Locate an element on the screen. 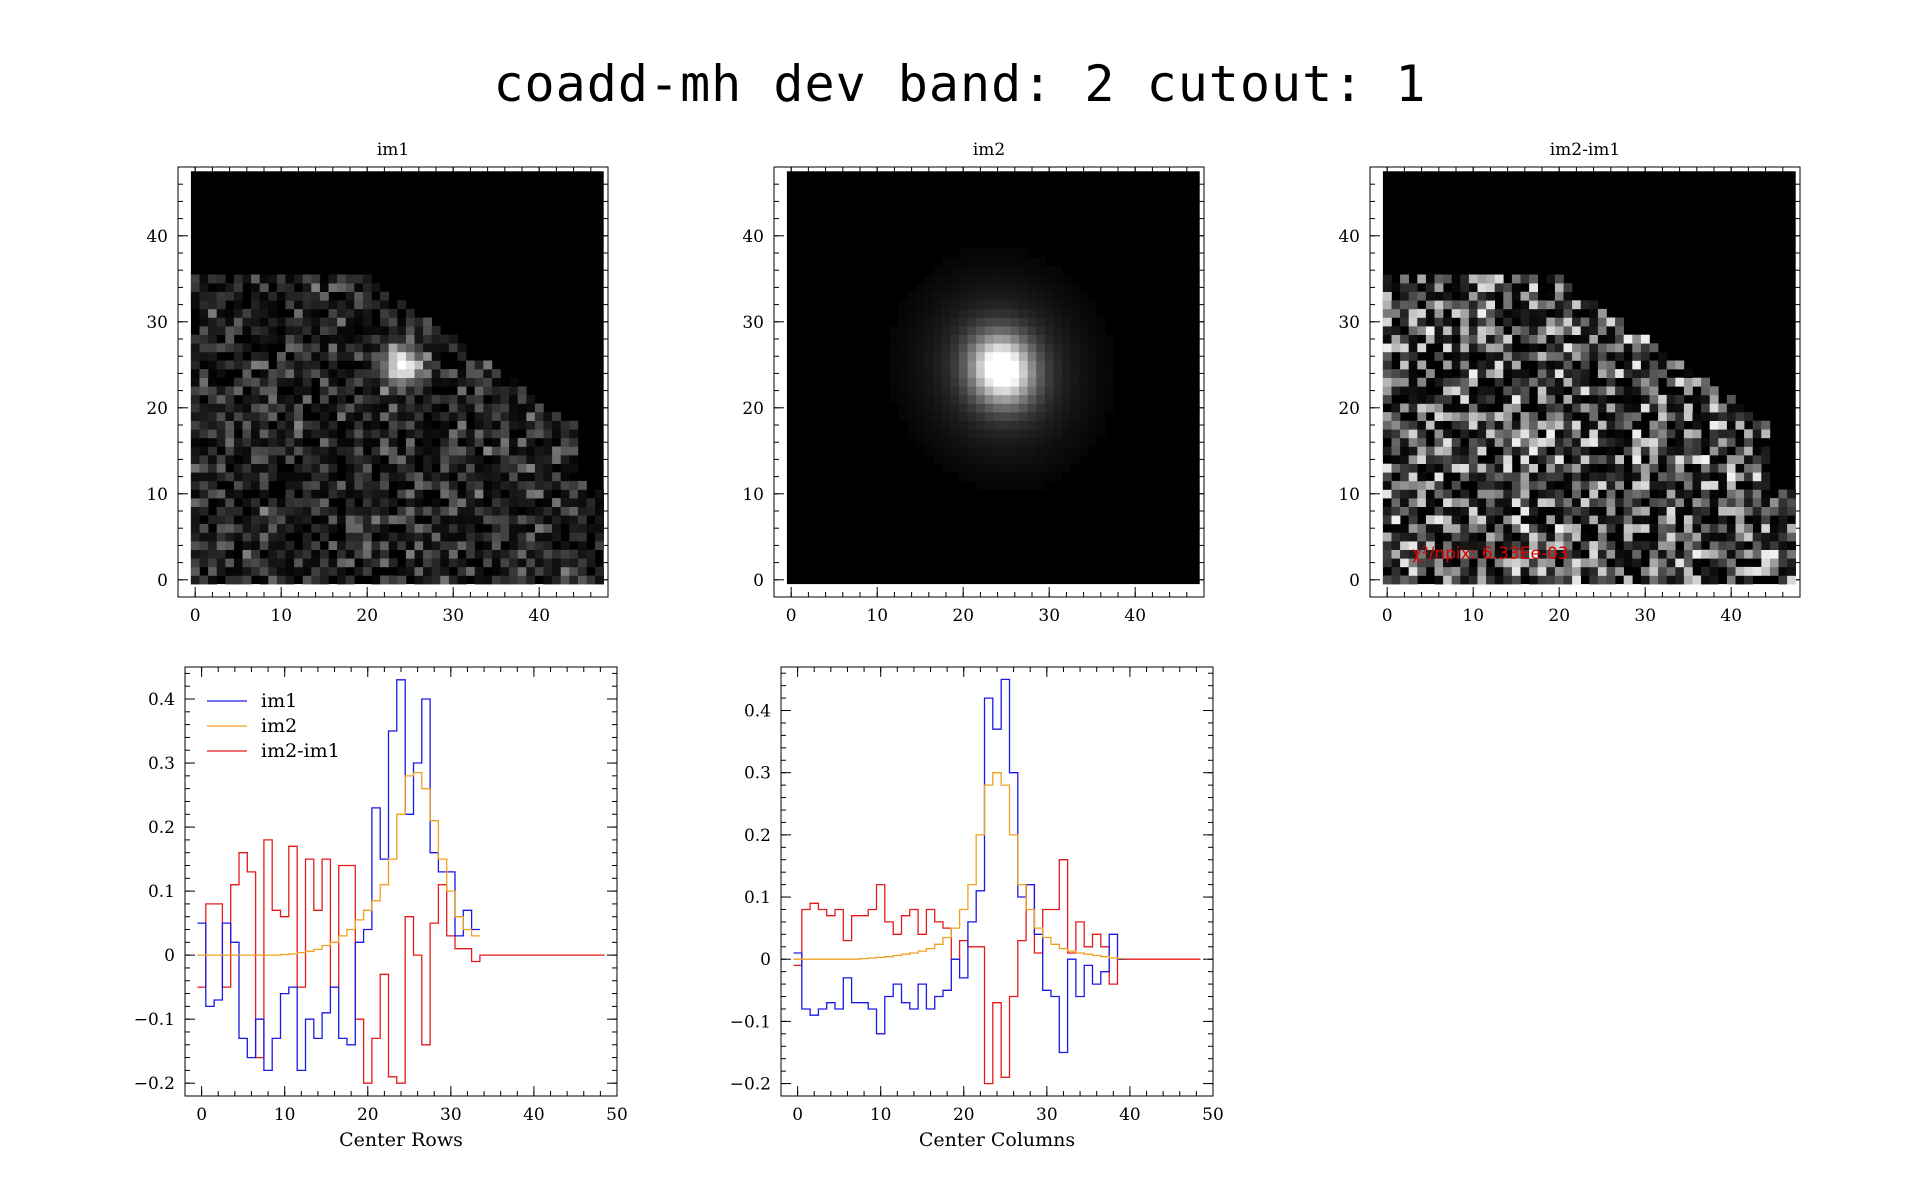  profile-0-xtick-label: 10 is located at coordinates (285, 1115).